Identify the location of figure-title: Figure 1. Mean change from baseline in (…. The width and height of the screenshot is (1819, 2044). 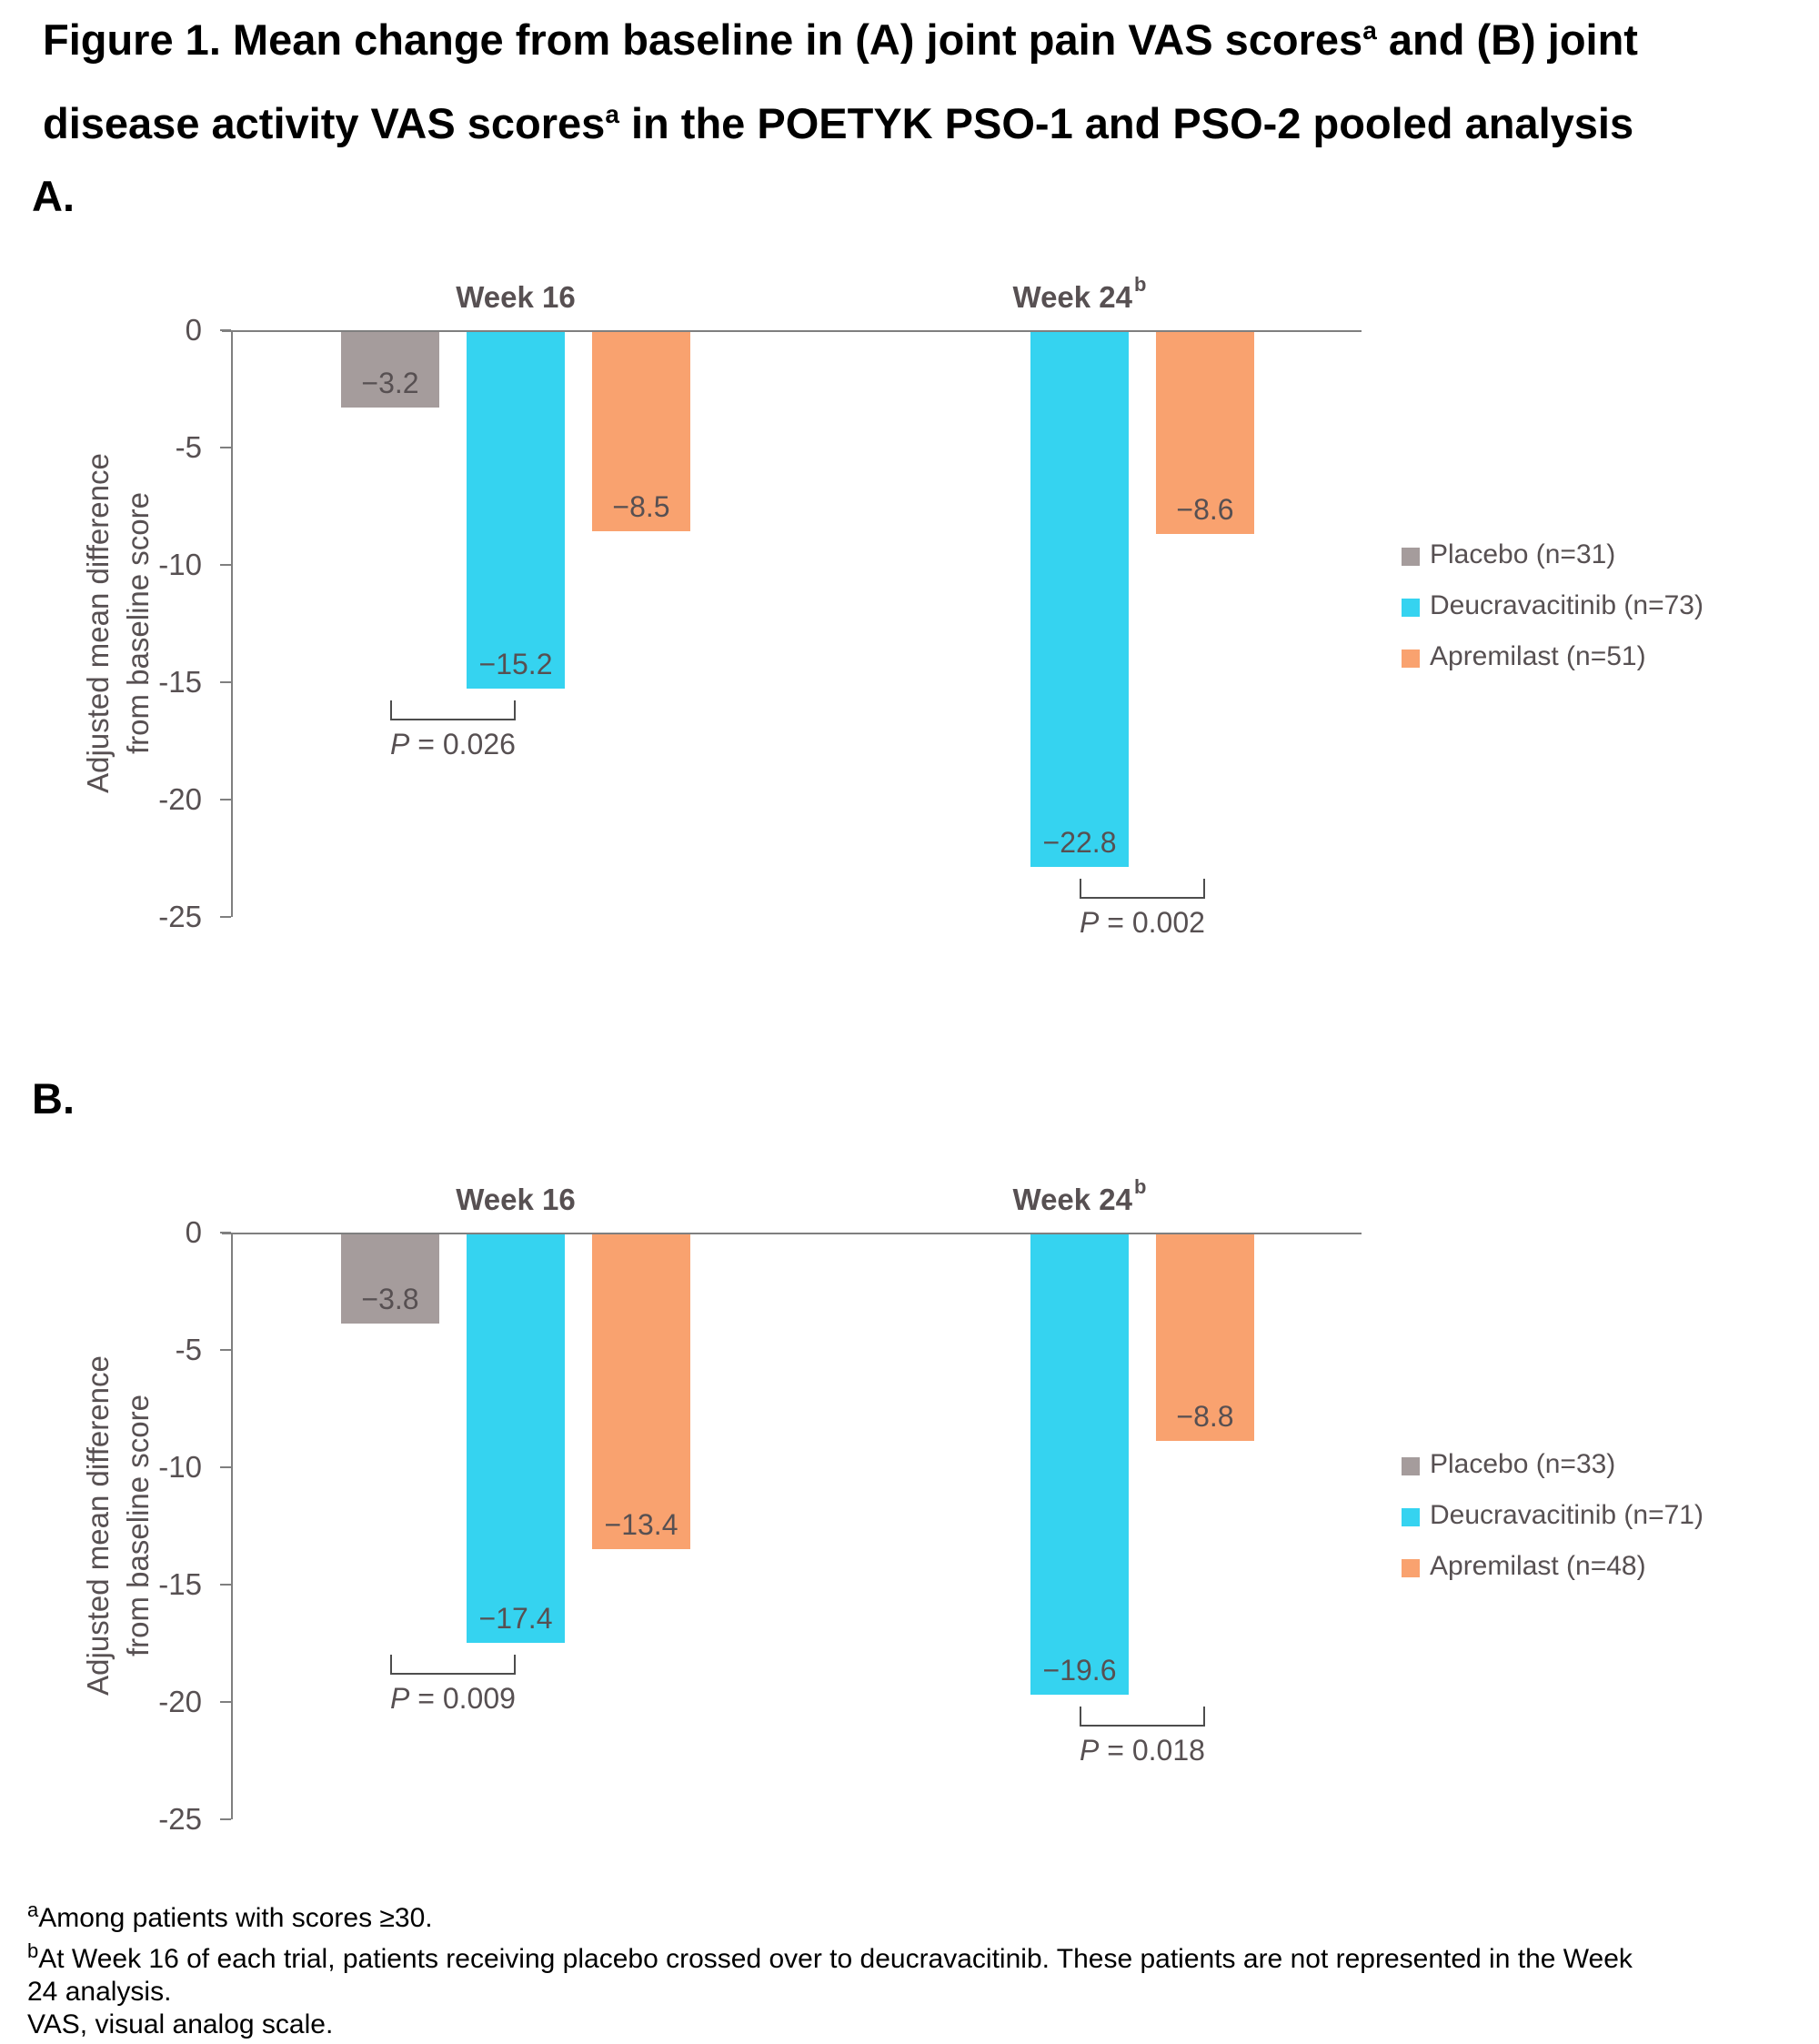
(840, 83).